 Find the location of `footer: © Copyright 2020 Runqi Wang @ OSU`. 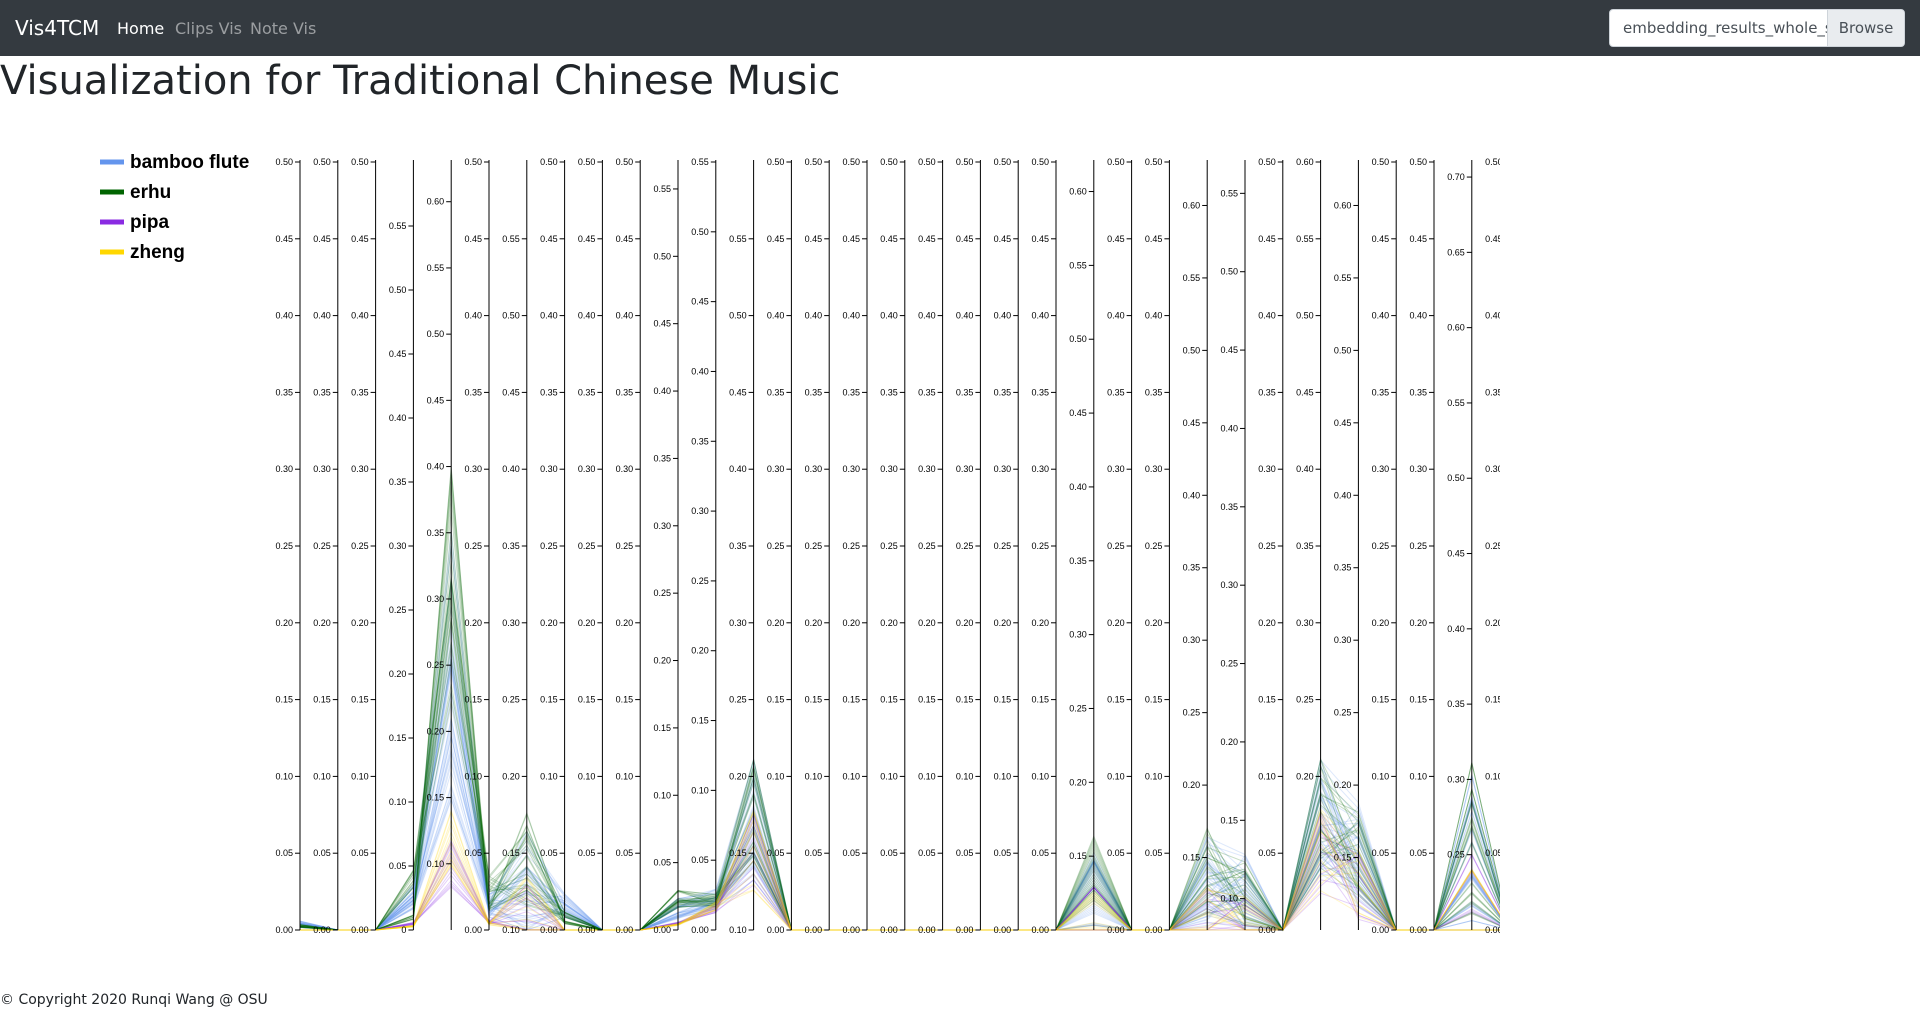

footer: © Copyright 2020 Runqi Wang @ OSU is located at coordinates (134, 1000).